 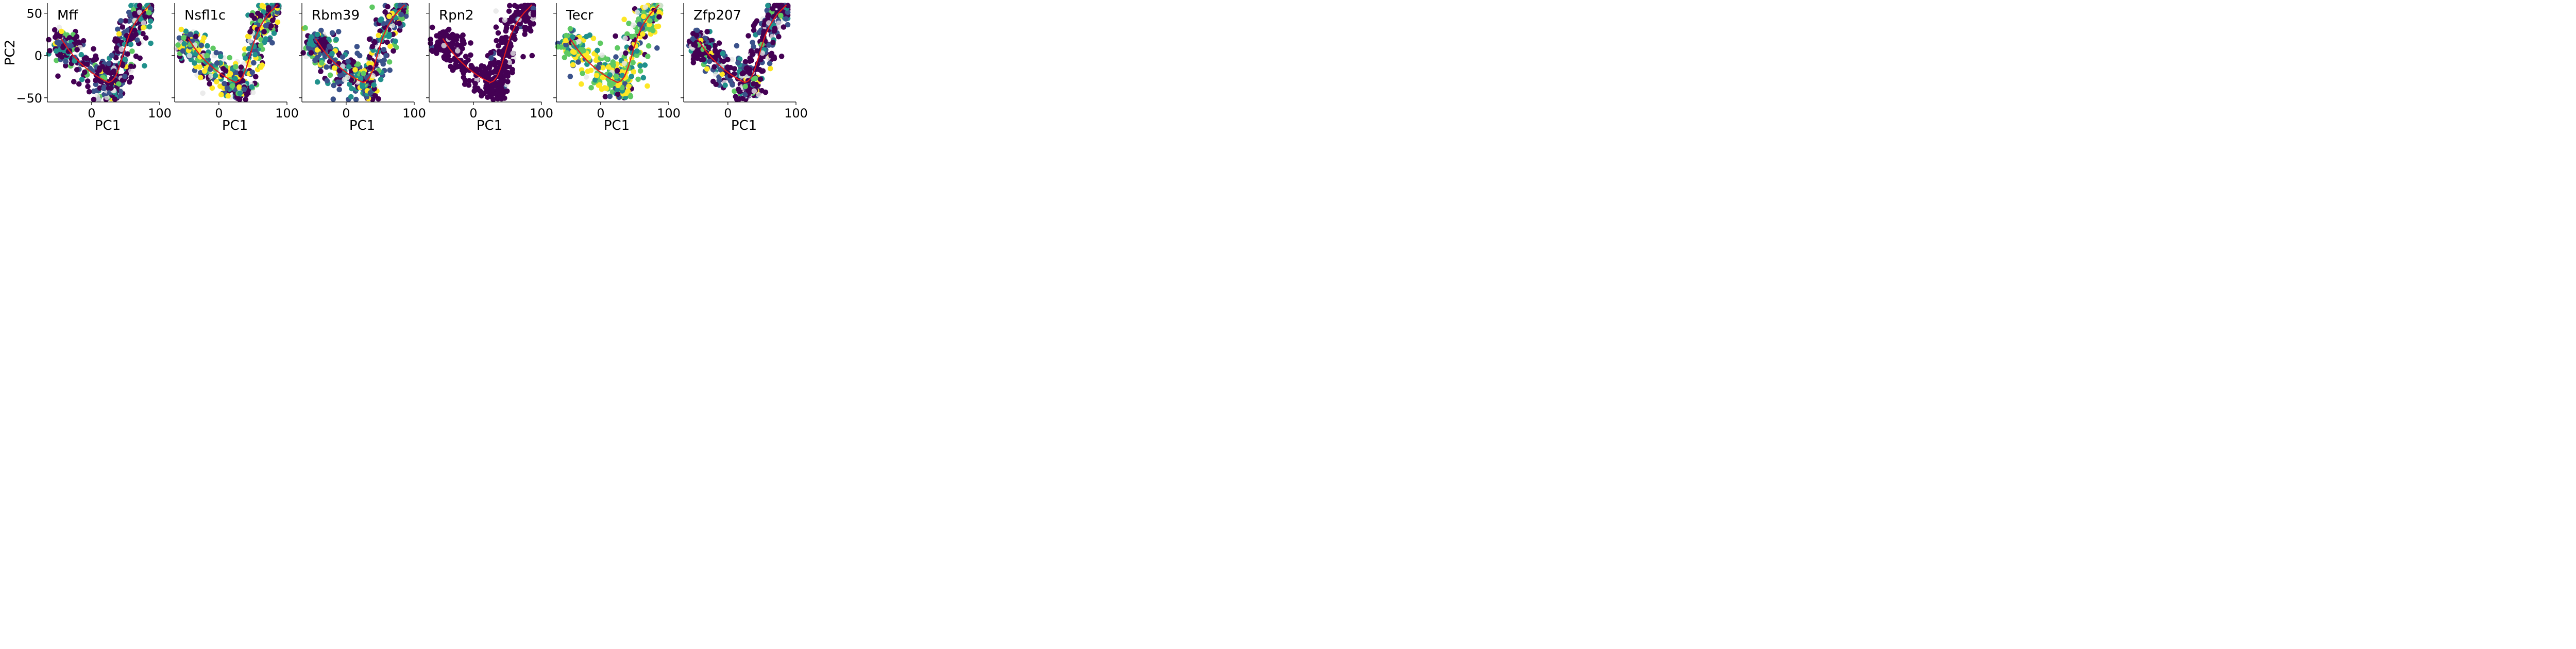 I want to click on panel-mff: 0 100 50 0 −50 PC1 PC2 Mff, so click(x=87, y=68).